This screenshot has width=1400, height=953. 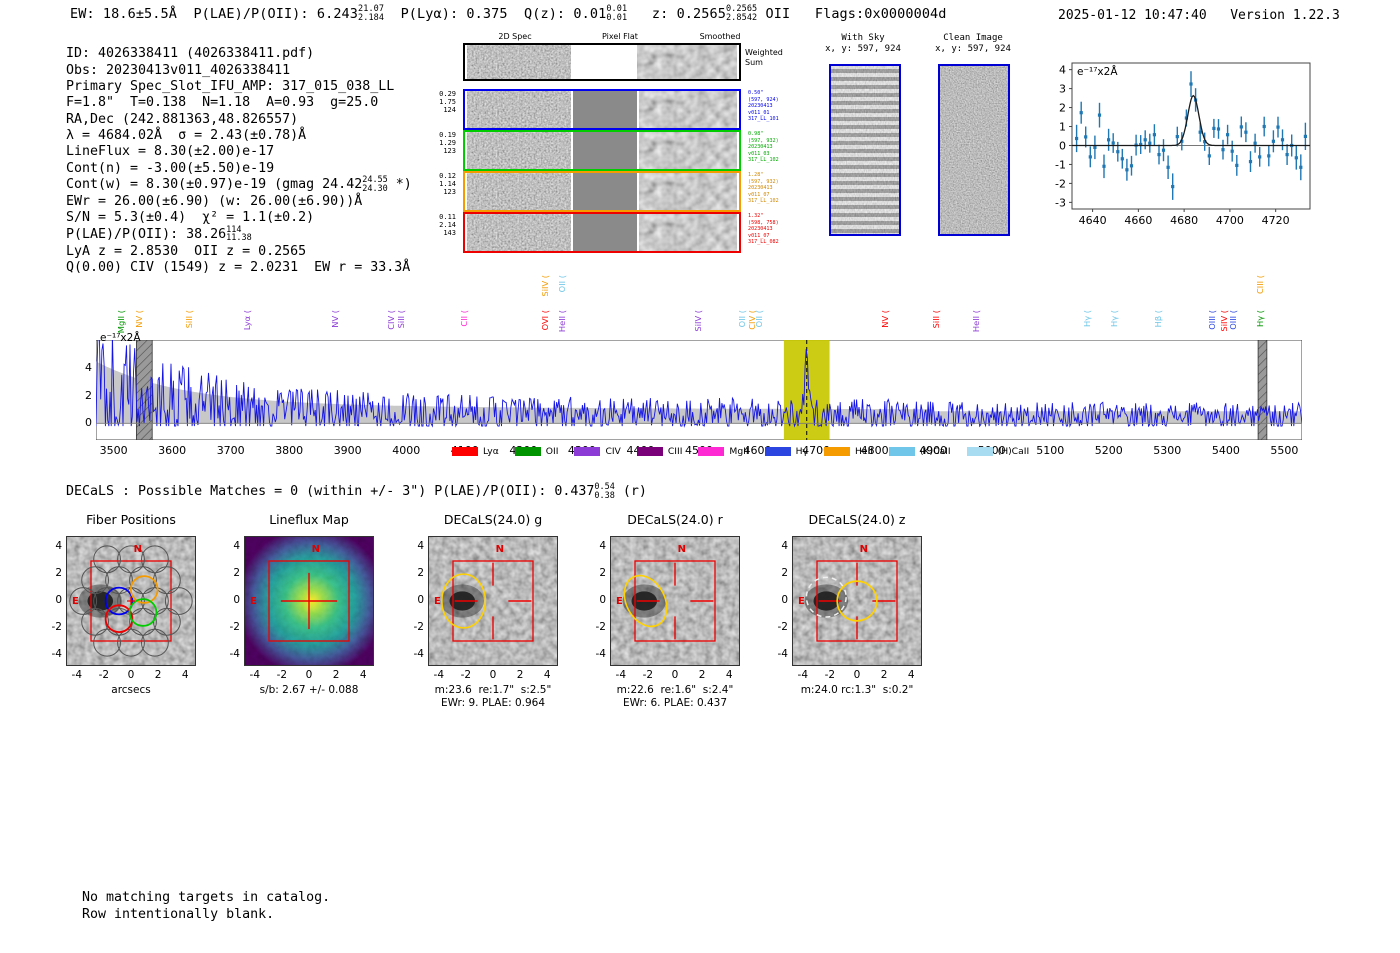 I want to click on fiber-metric-flux: 1.14, so click(x=447, y=184).